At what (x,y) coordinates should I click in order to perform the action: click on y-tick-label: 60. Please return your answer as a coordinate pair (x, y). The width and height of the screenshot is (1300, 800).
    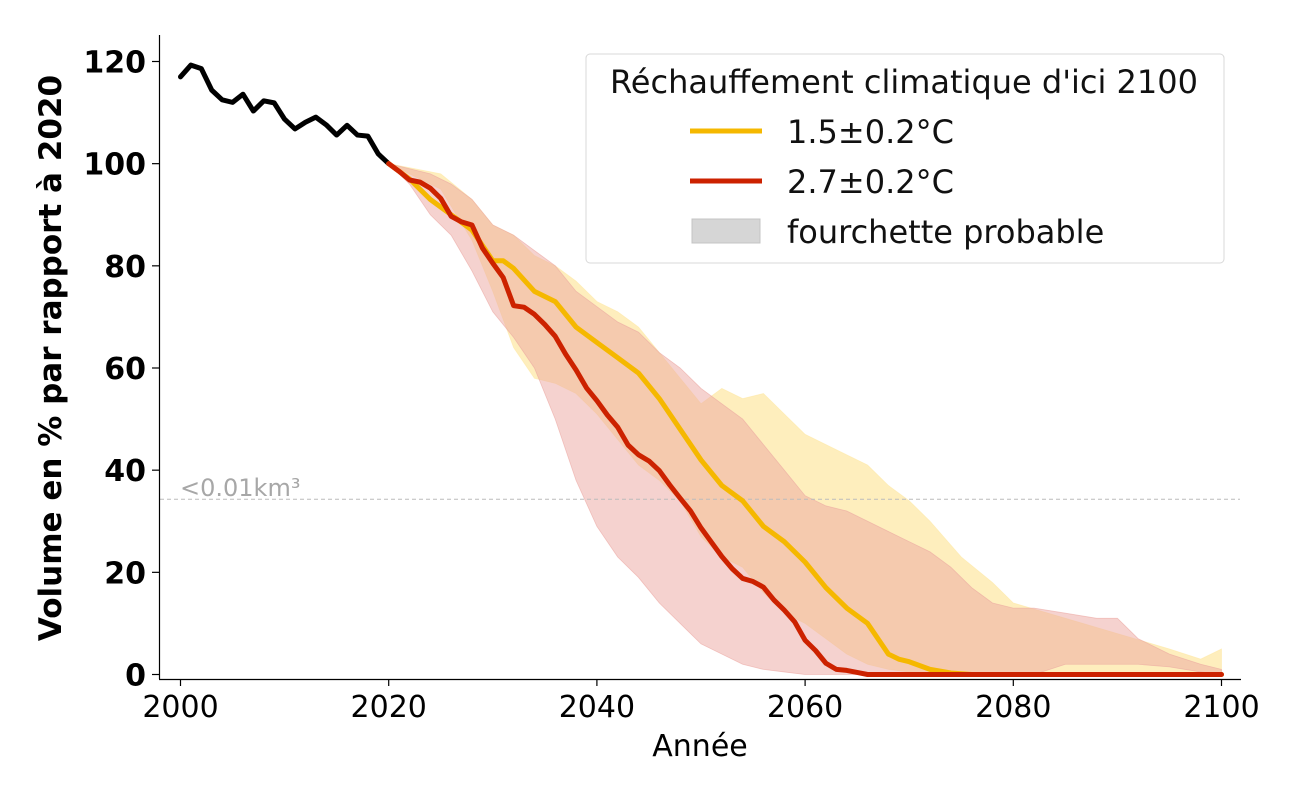
    Looking at the image, I should click on (125, 369).